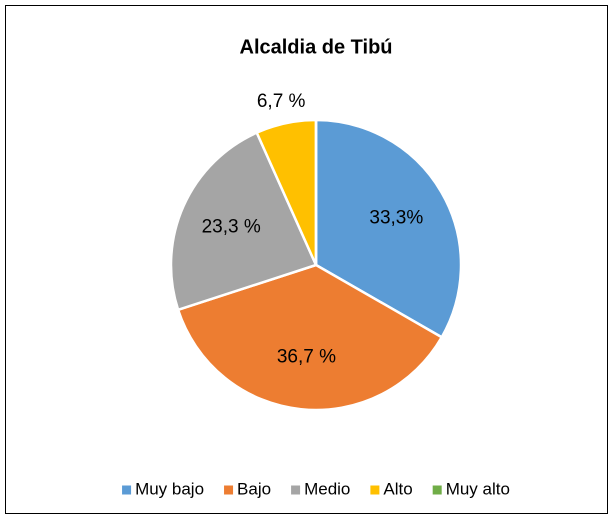  What do you see at coordinates (397, 488) in the screenshot?
I see `legend-label: Alto` at bounding box center [397, 488].